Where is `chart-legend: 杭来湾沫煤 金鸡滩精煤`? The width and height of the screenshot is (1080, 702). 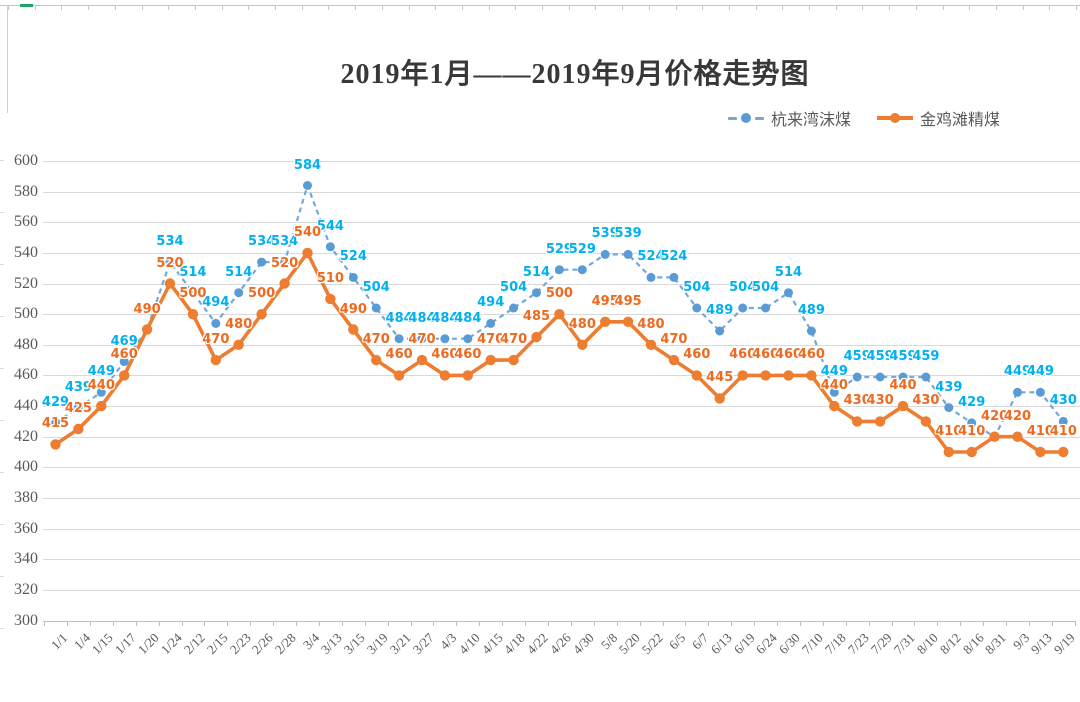 chart-legend: 杭来湾沫煤 金鸡滩精煤 is located at coordinates (864, 118).